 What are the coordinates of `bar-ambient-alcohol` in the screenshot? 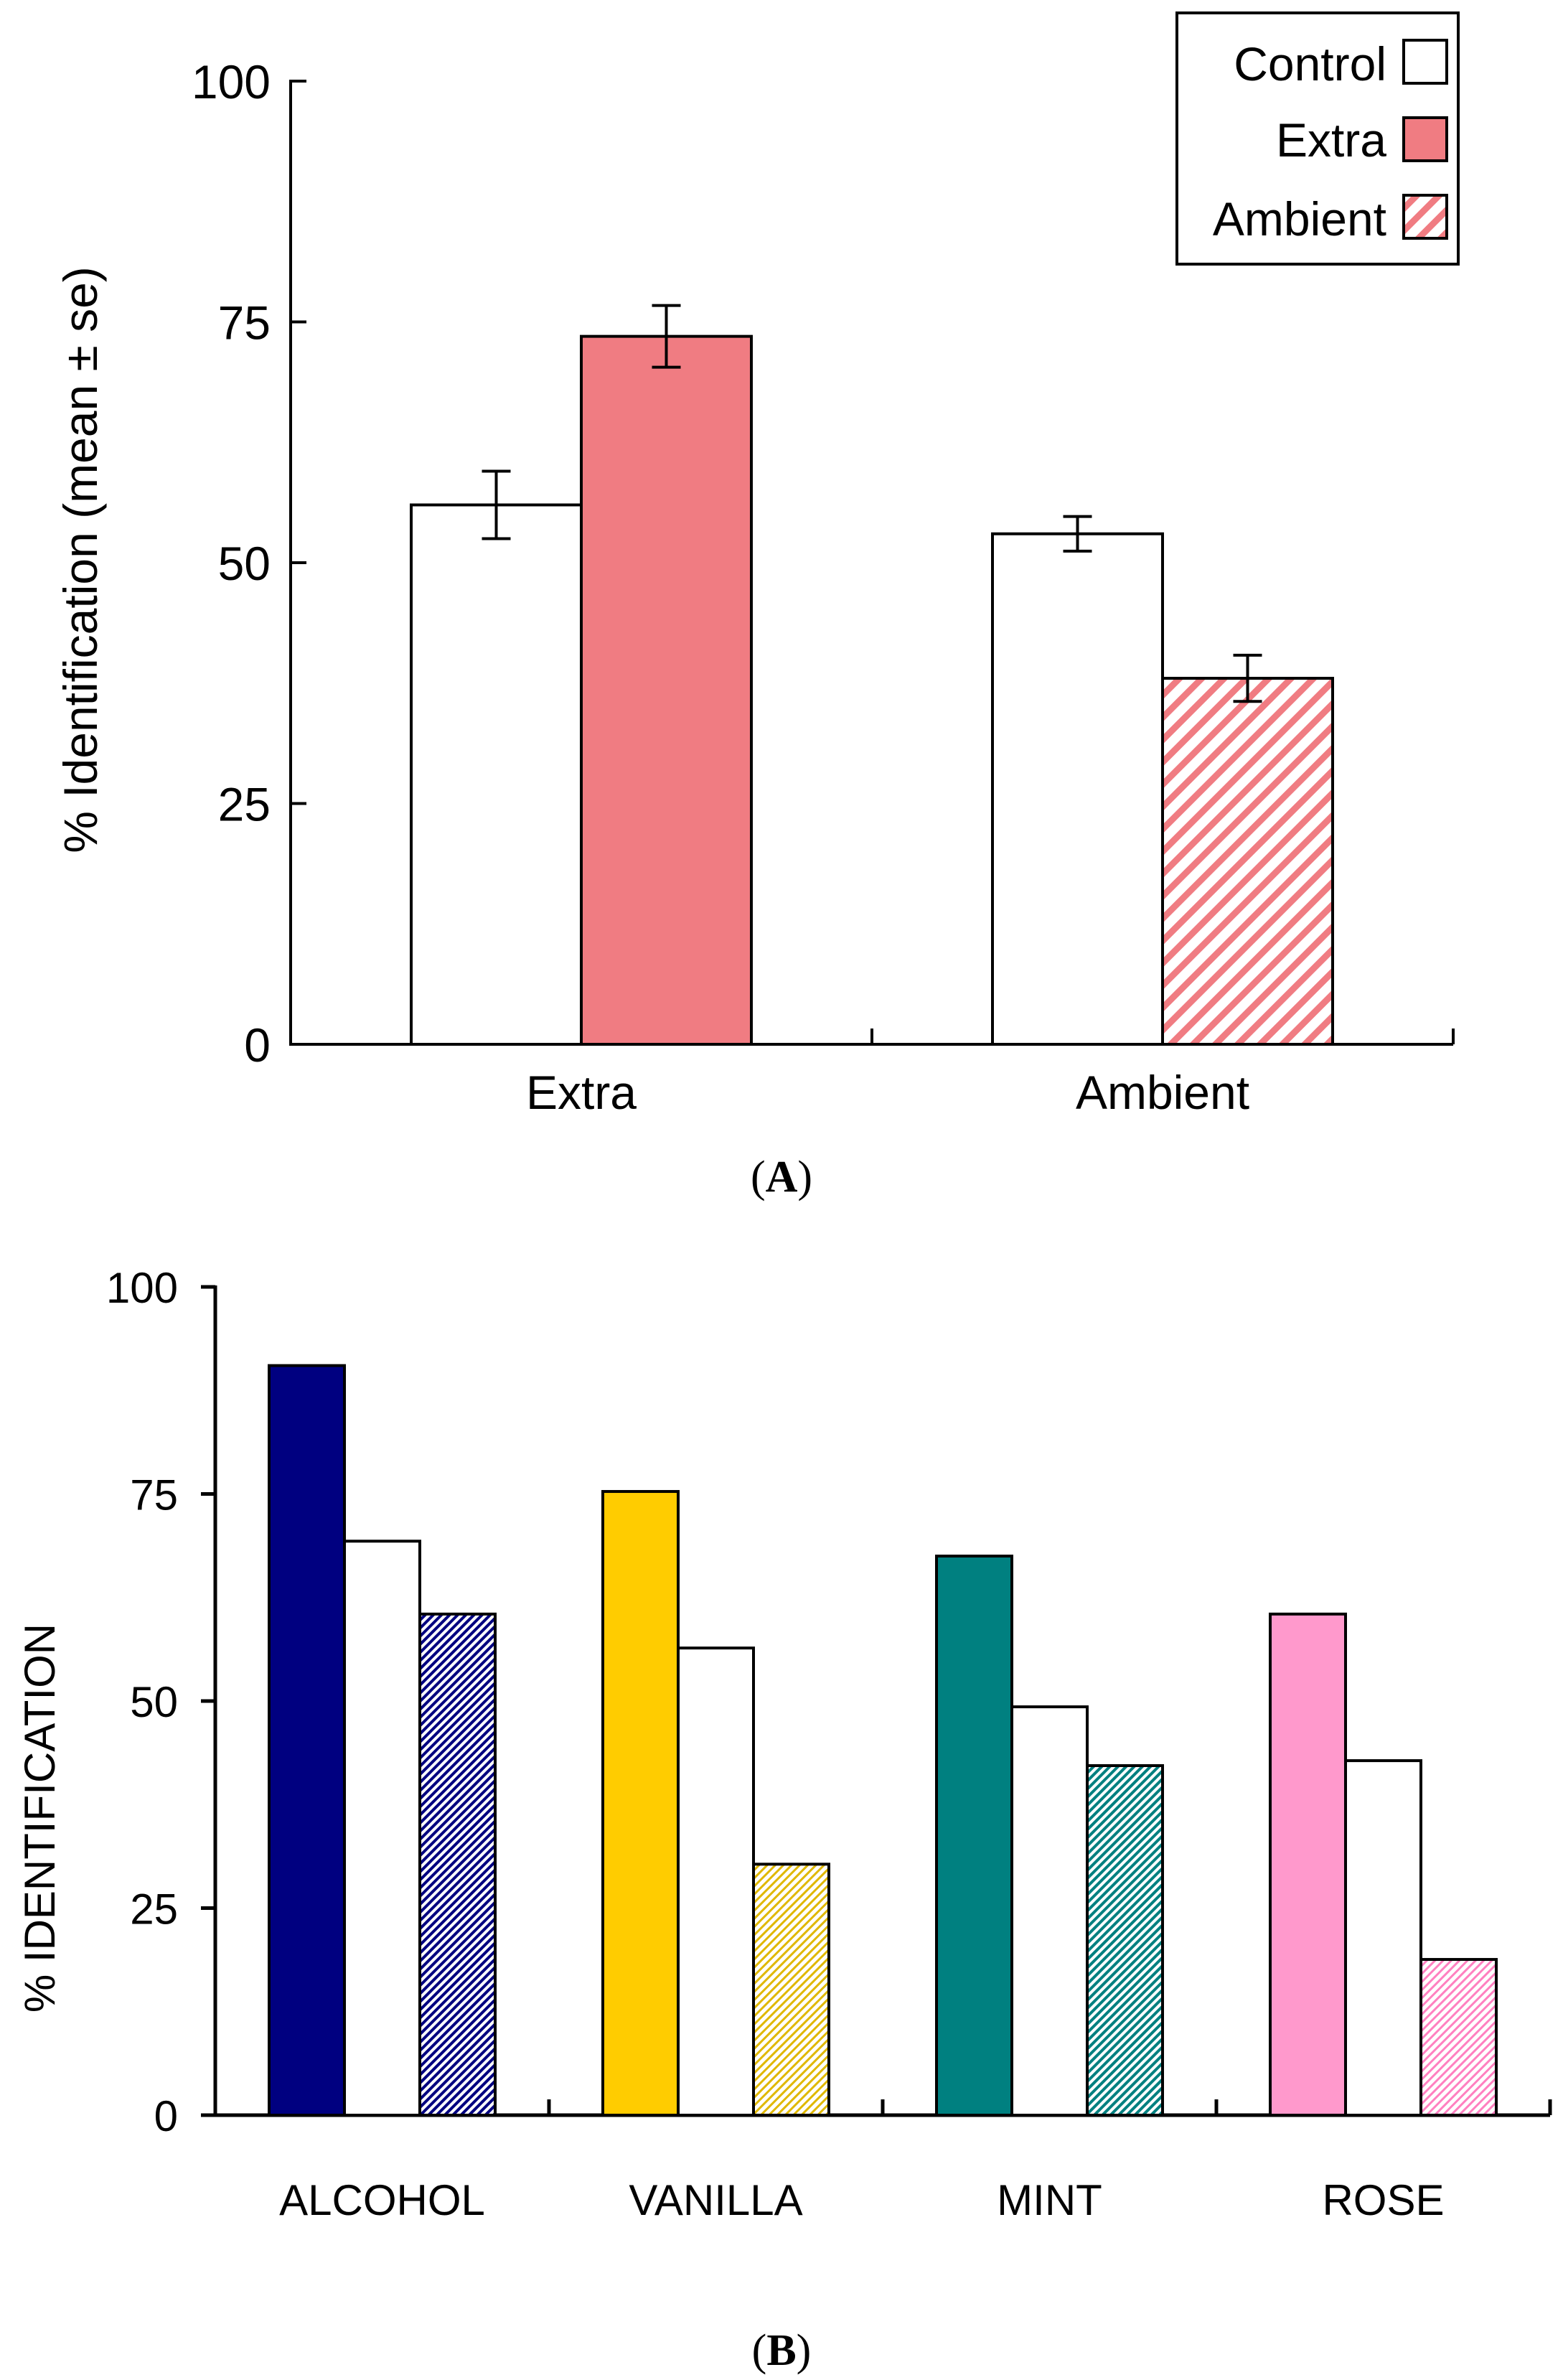 It's located at (458, 1864).